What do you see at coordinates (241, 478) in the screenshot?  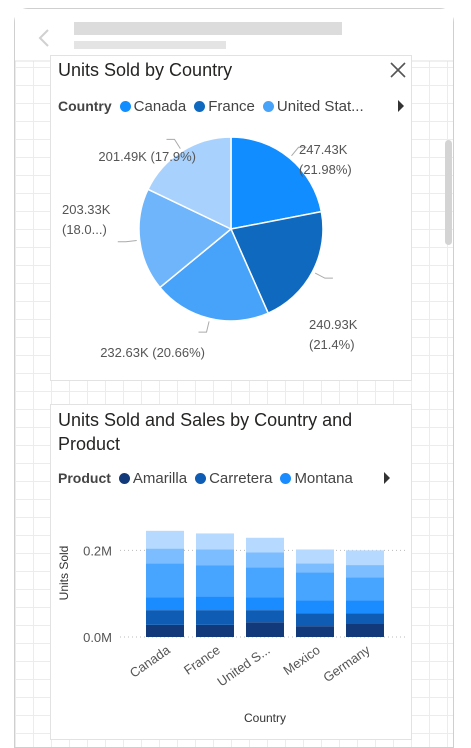 I see `legend-label: Carretera` at bounding box center [241, 478].